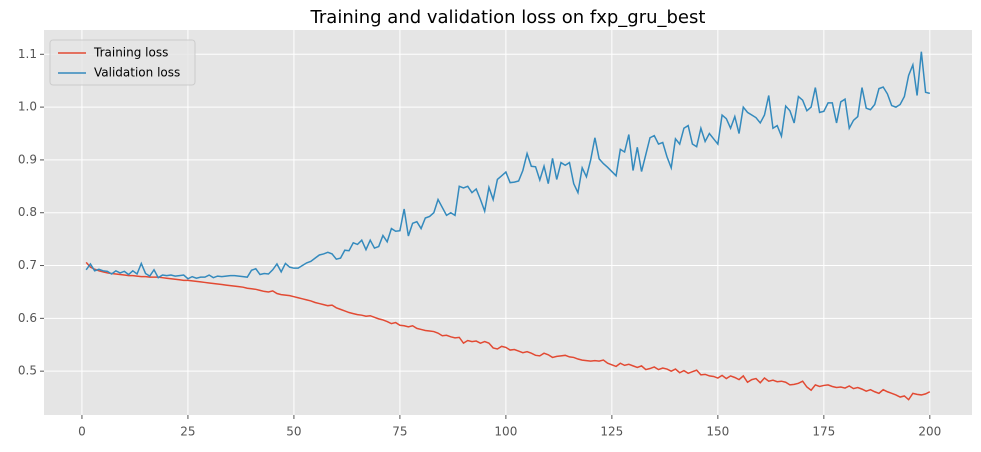 The width and height of the screenshot is (981, 452). What do you see at coordinates (122, 62) in the screenshot?
I see `legend-box` at bounding box center [122, 62].